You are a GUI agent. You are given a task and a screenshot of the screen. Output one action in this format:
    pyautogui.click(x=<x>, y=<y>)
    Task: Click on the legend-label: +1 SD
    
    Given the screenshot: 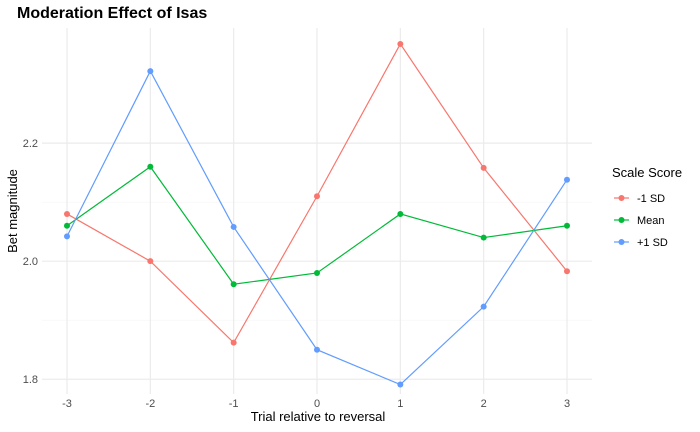 What is the action you would take?
    pyautogui.click(x=652, y=243)
    